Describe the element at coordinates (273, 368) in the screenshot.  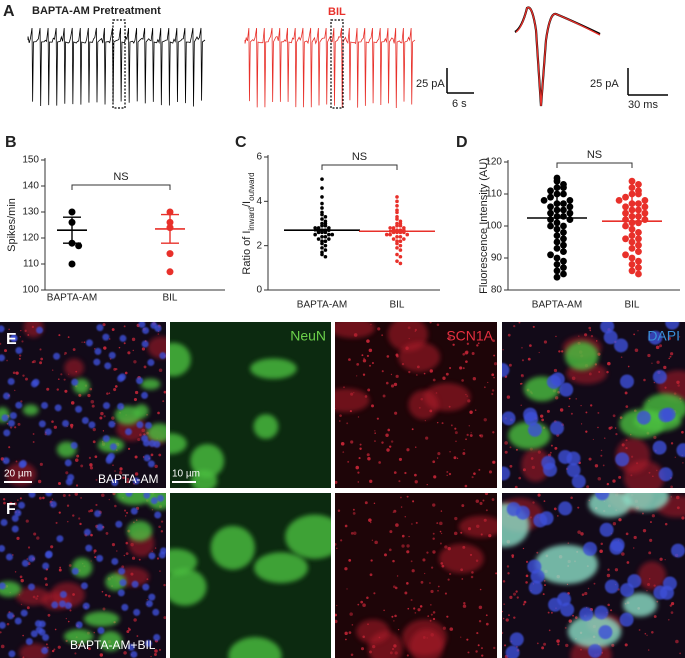
I see `soma-green` at that location.